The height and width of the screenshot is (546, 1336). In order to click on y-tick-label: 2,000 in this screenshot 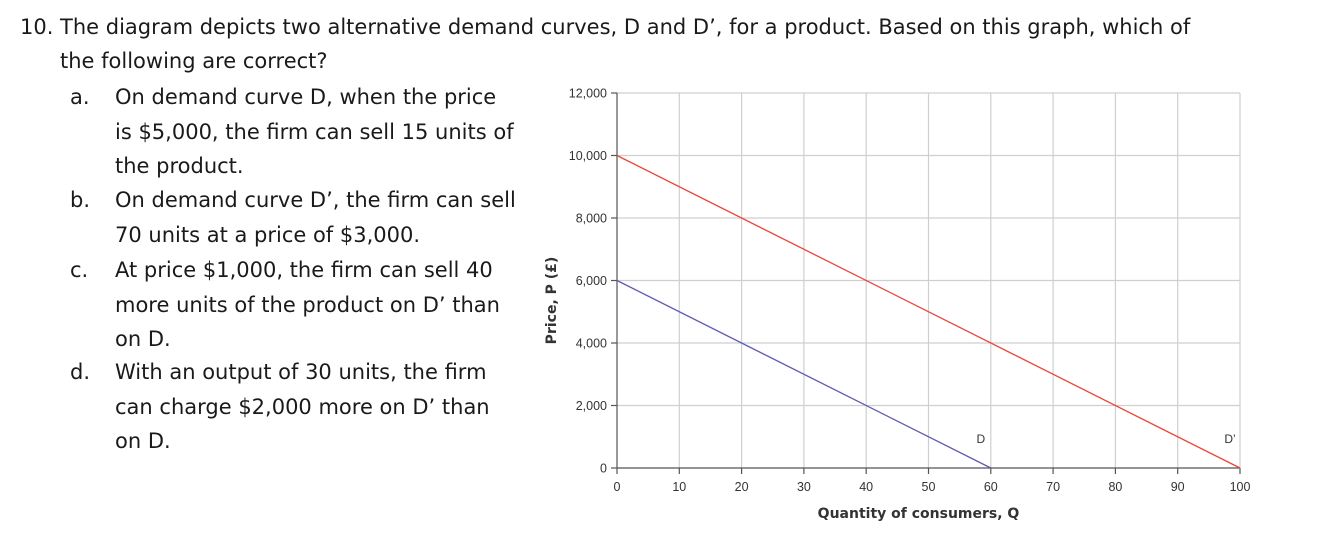, I will do `click(591, 406)`.